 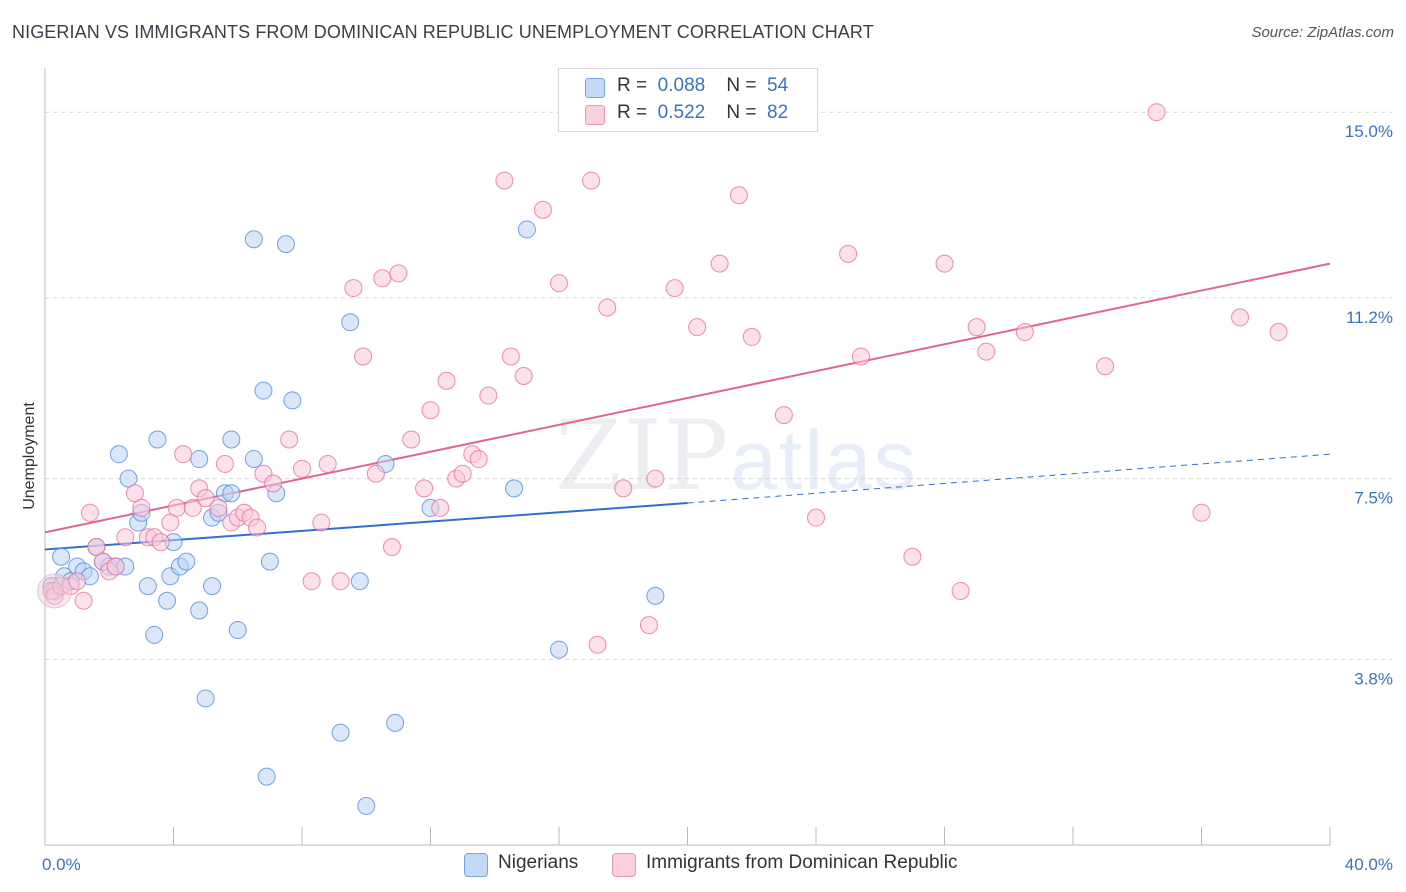 I want to click on legend-text: R = 0.522 N = 82, so click(x=702, y=113).